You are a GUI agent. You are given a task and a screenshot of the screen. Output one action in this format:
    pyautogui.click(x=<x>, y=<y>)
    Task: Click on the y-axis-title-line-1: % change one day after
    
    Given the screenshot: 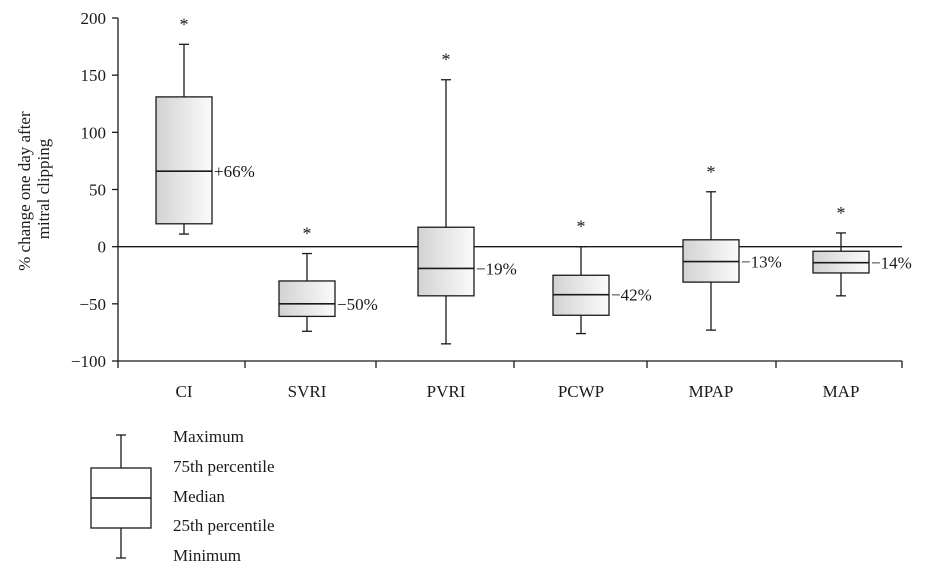 What is the action you would take?
    pyautogui.click(x=24, y=191)
    